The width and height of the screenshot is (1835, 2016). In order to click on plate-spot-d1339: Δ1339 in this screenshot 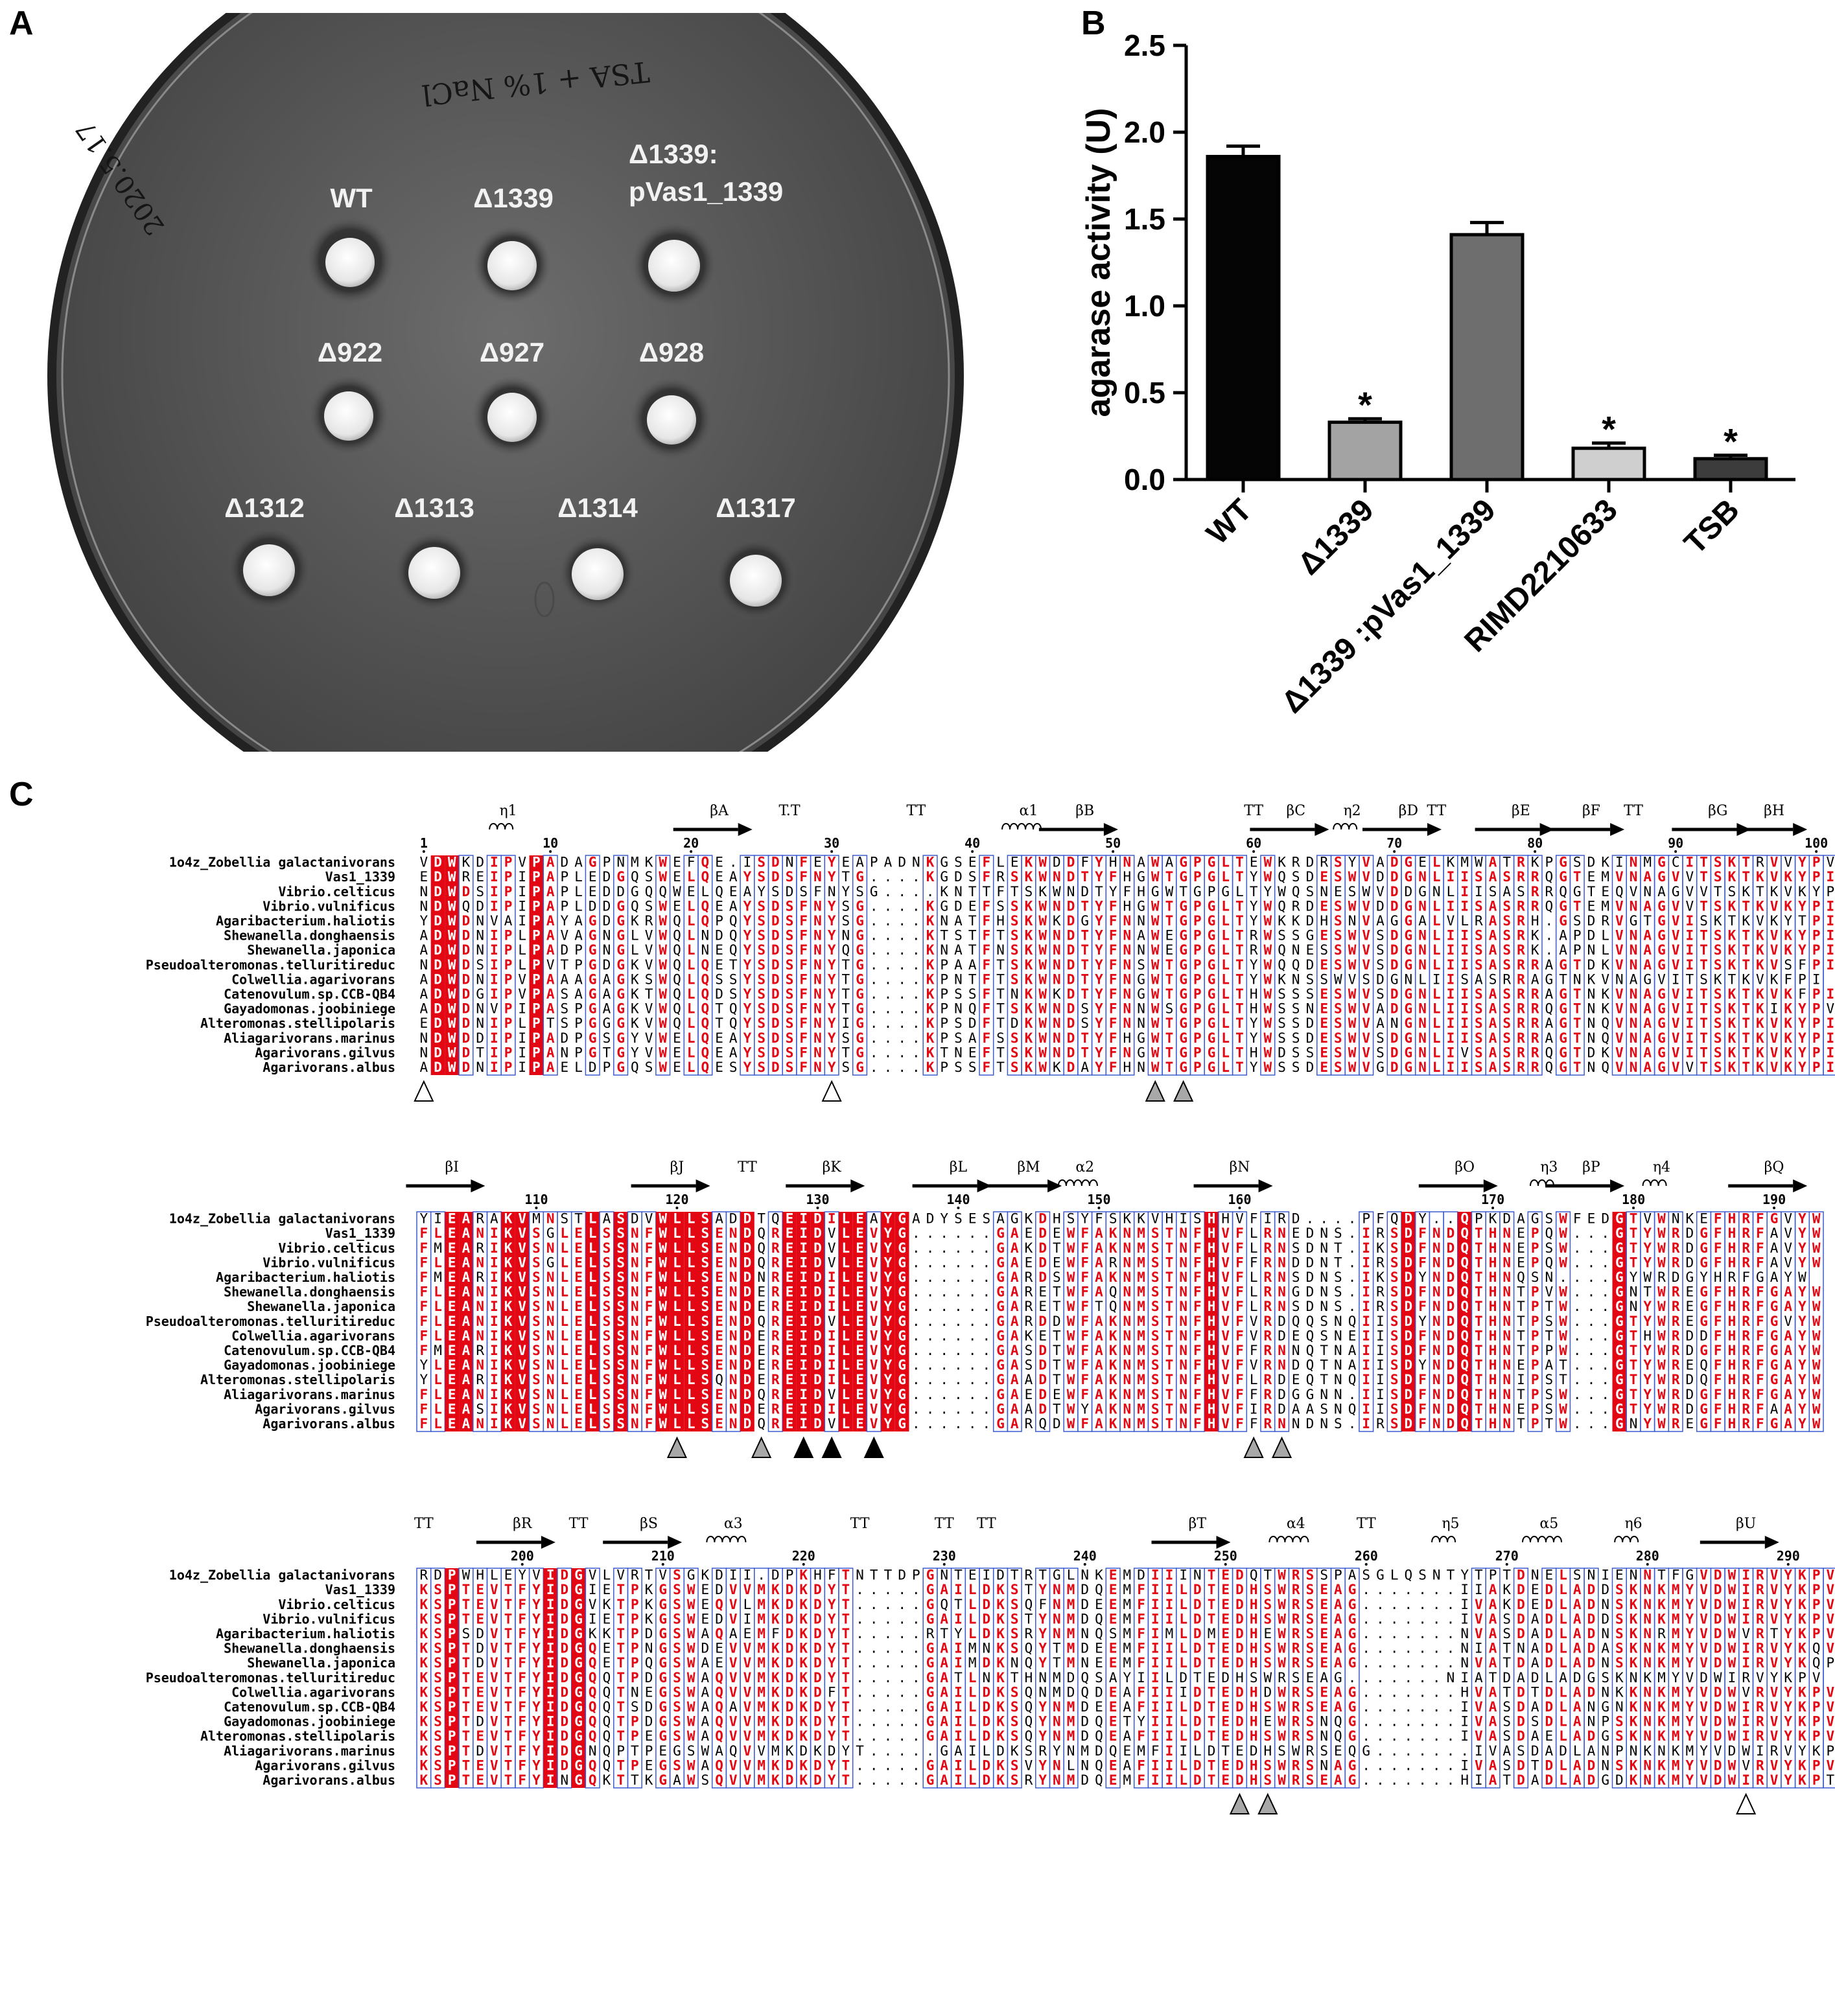, I will do `click(513, 243)`.